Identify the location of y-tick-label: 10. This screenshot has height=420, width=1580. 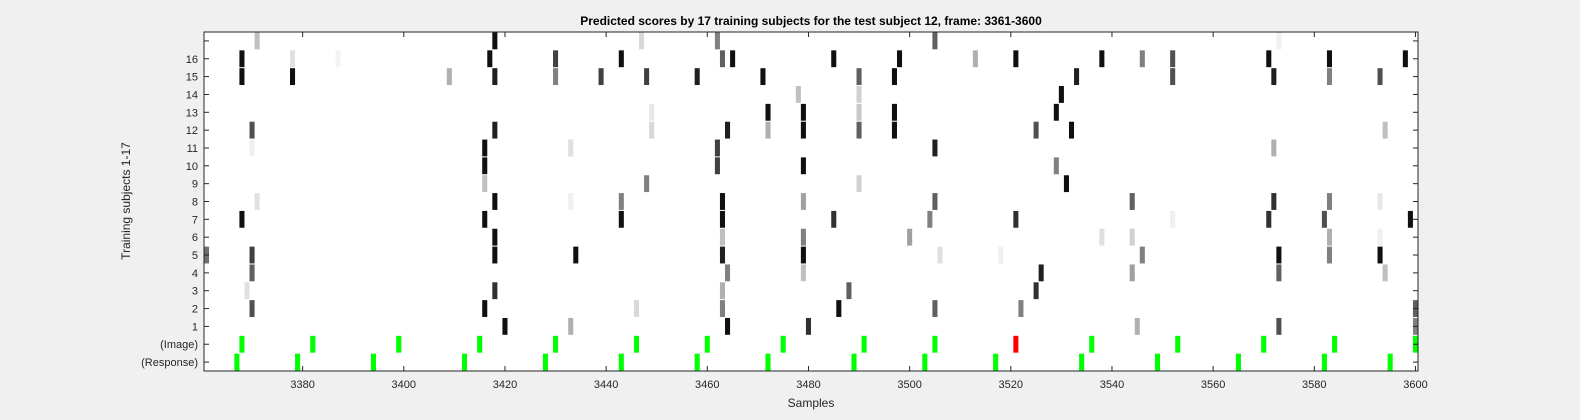
(192, 167).